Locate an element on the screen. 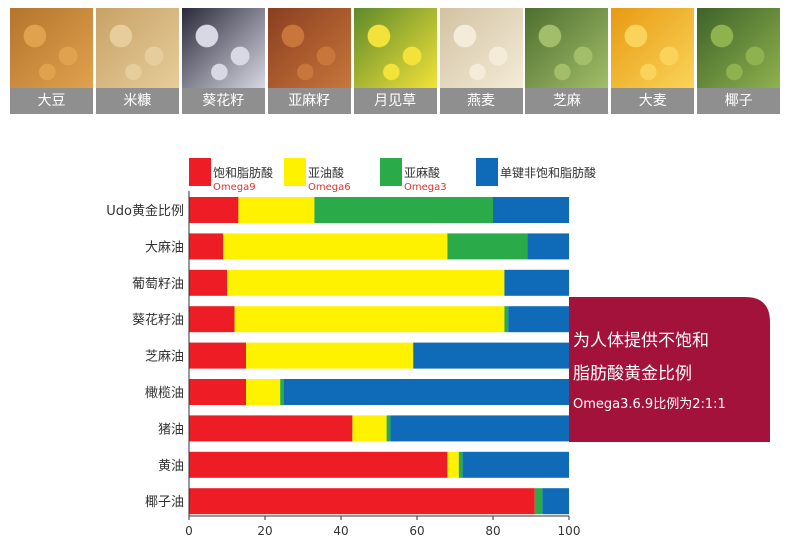 This screenshot has width=790, height=560. category-label: 猪油 is located at coordinates (171, 429).